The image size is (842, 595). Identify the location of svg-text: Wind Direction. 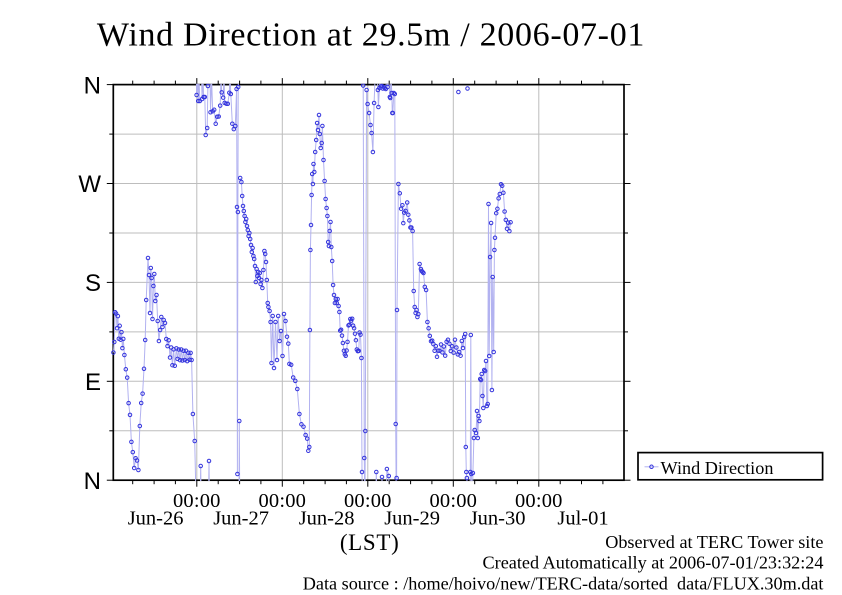
(717, 468).